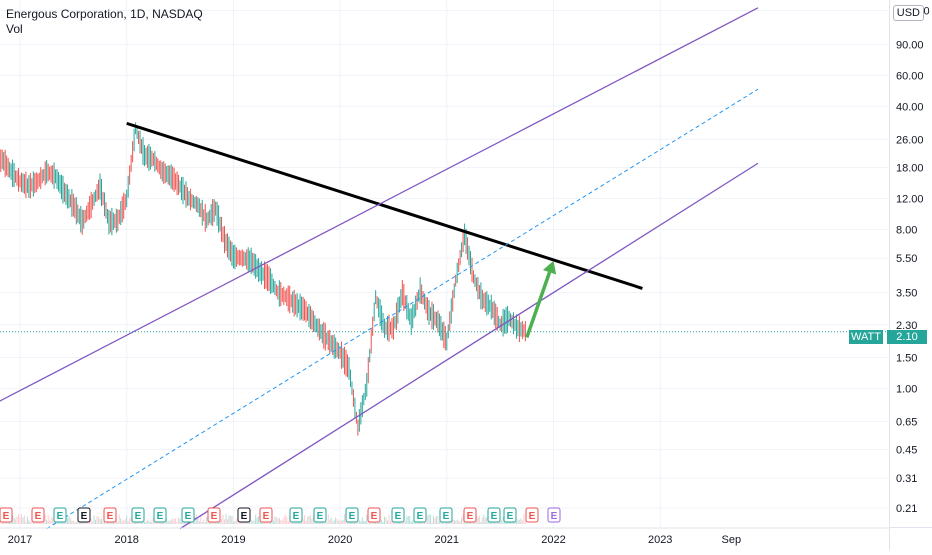 This screenshot has height=555, width=932. Describe the element at coordinates (906, 326) in the screenshot. I see `y-tick-label: 2.30` at that location.